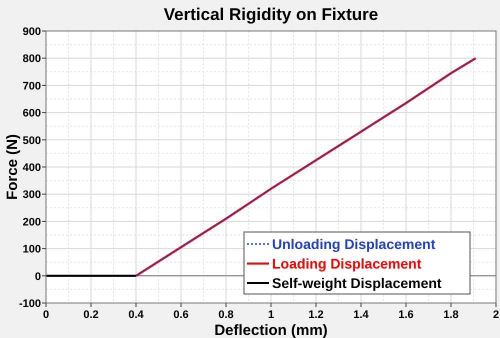 This screenshot has height=338, width=500. Describe the element at coordinates (31, 86) in the screenshot. I see `y-tick-label: 700` at that location.